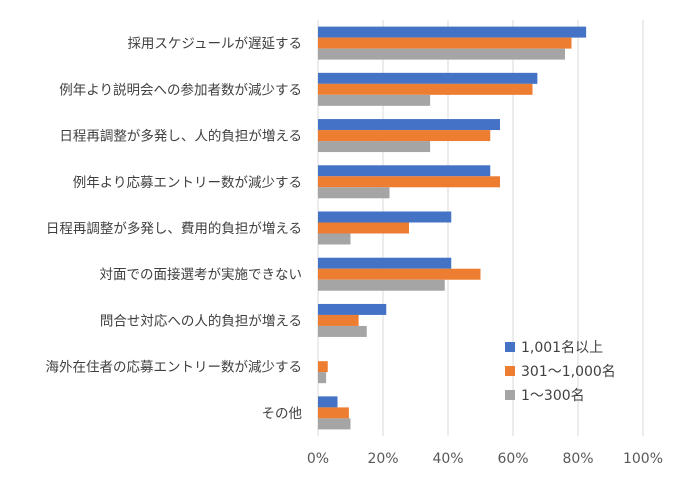 The width and height of the screenshot is (681, 483). What do you see at coordinates (174, 367) in the screenshot?
I see `category-label: 海外在住者の応募エントリー数が減少する` at bounding box center [174, 367].